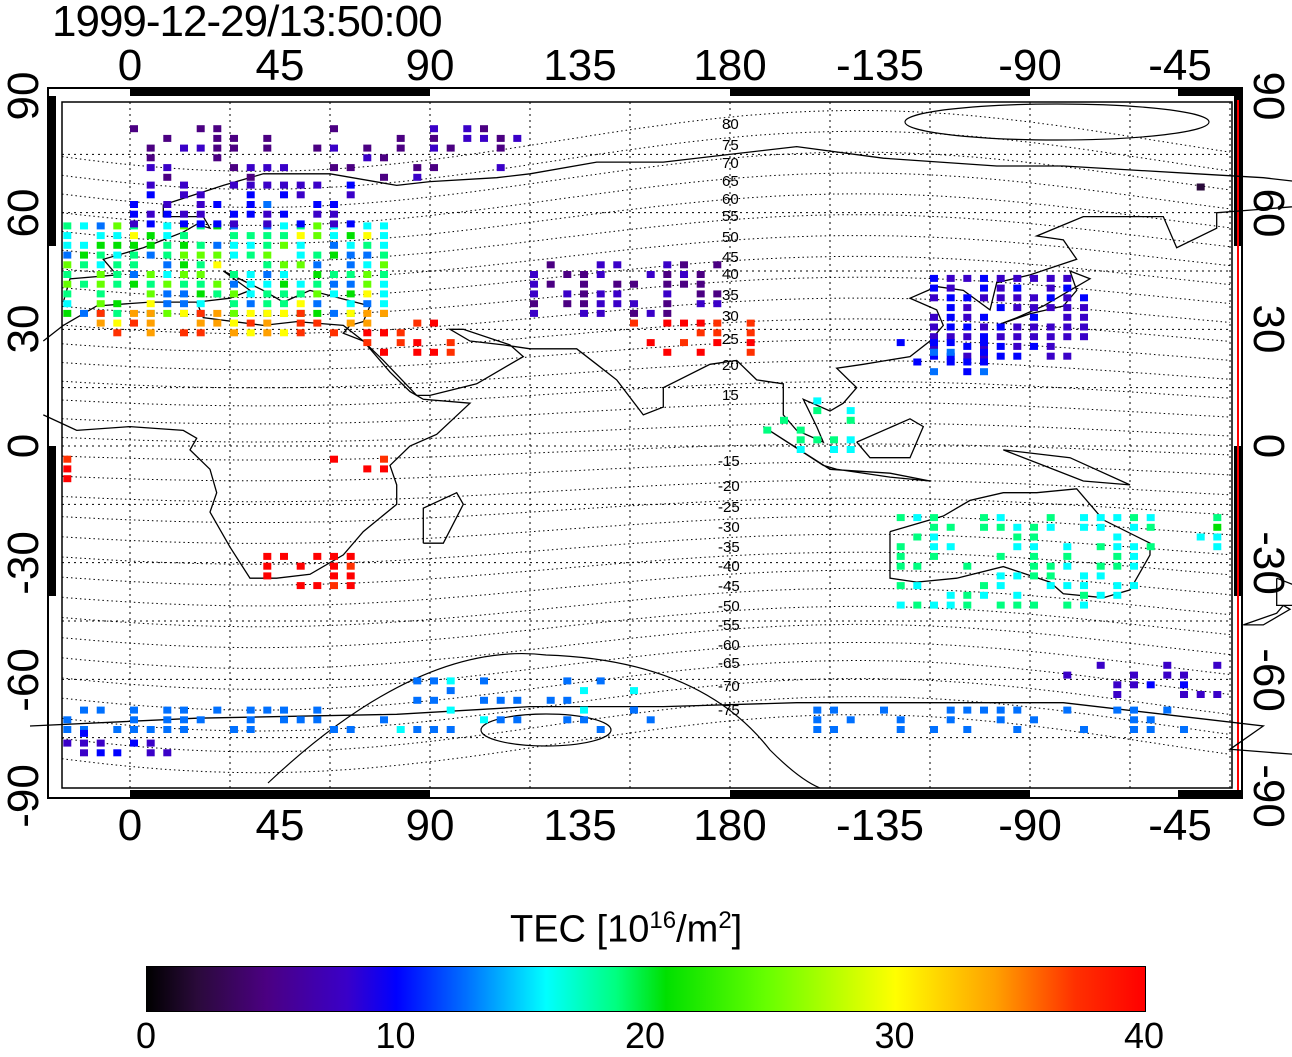 The width and height of the screenshot is (1292, 1057). What do you see at coordinates (1268, 329) in the screenshot?
I see `right-lat-tick-label: 30` at bounding box center [1268, 329].